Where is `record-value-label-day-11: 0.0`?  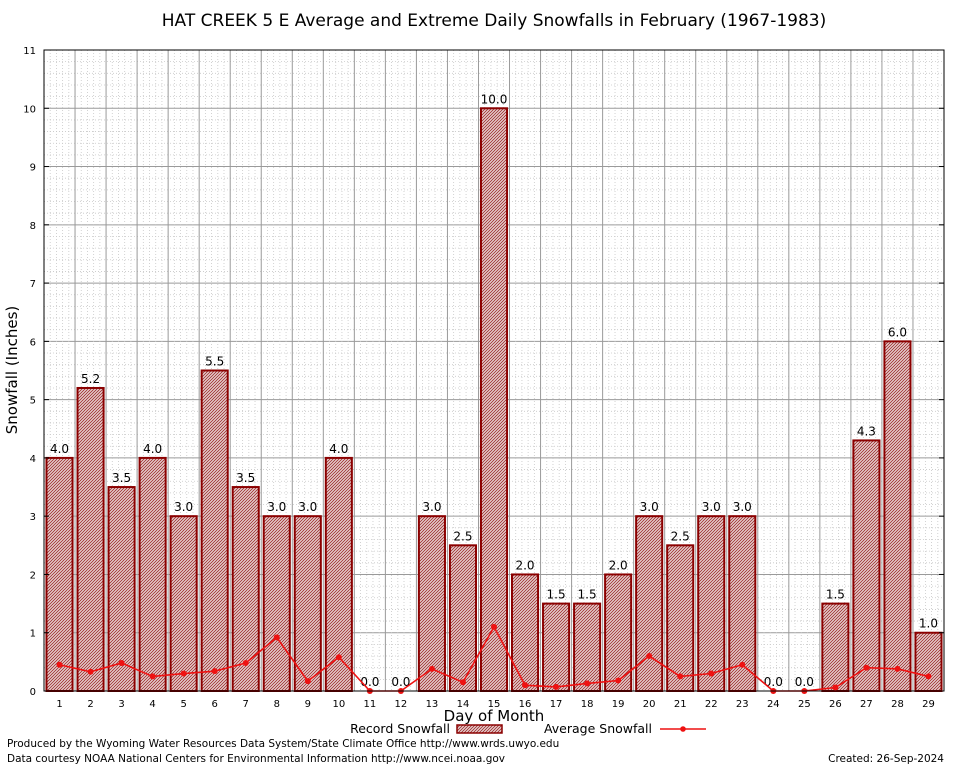 record-value-label-day-11: 0.0 is located at coordinates (369, 682).